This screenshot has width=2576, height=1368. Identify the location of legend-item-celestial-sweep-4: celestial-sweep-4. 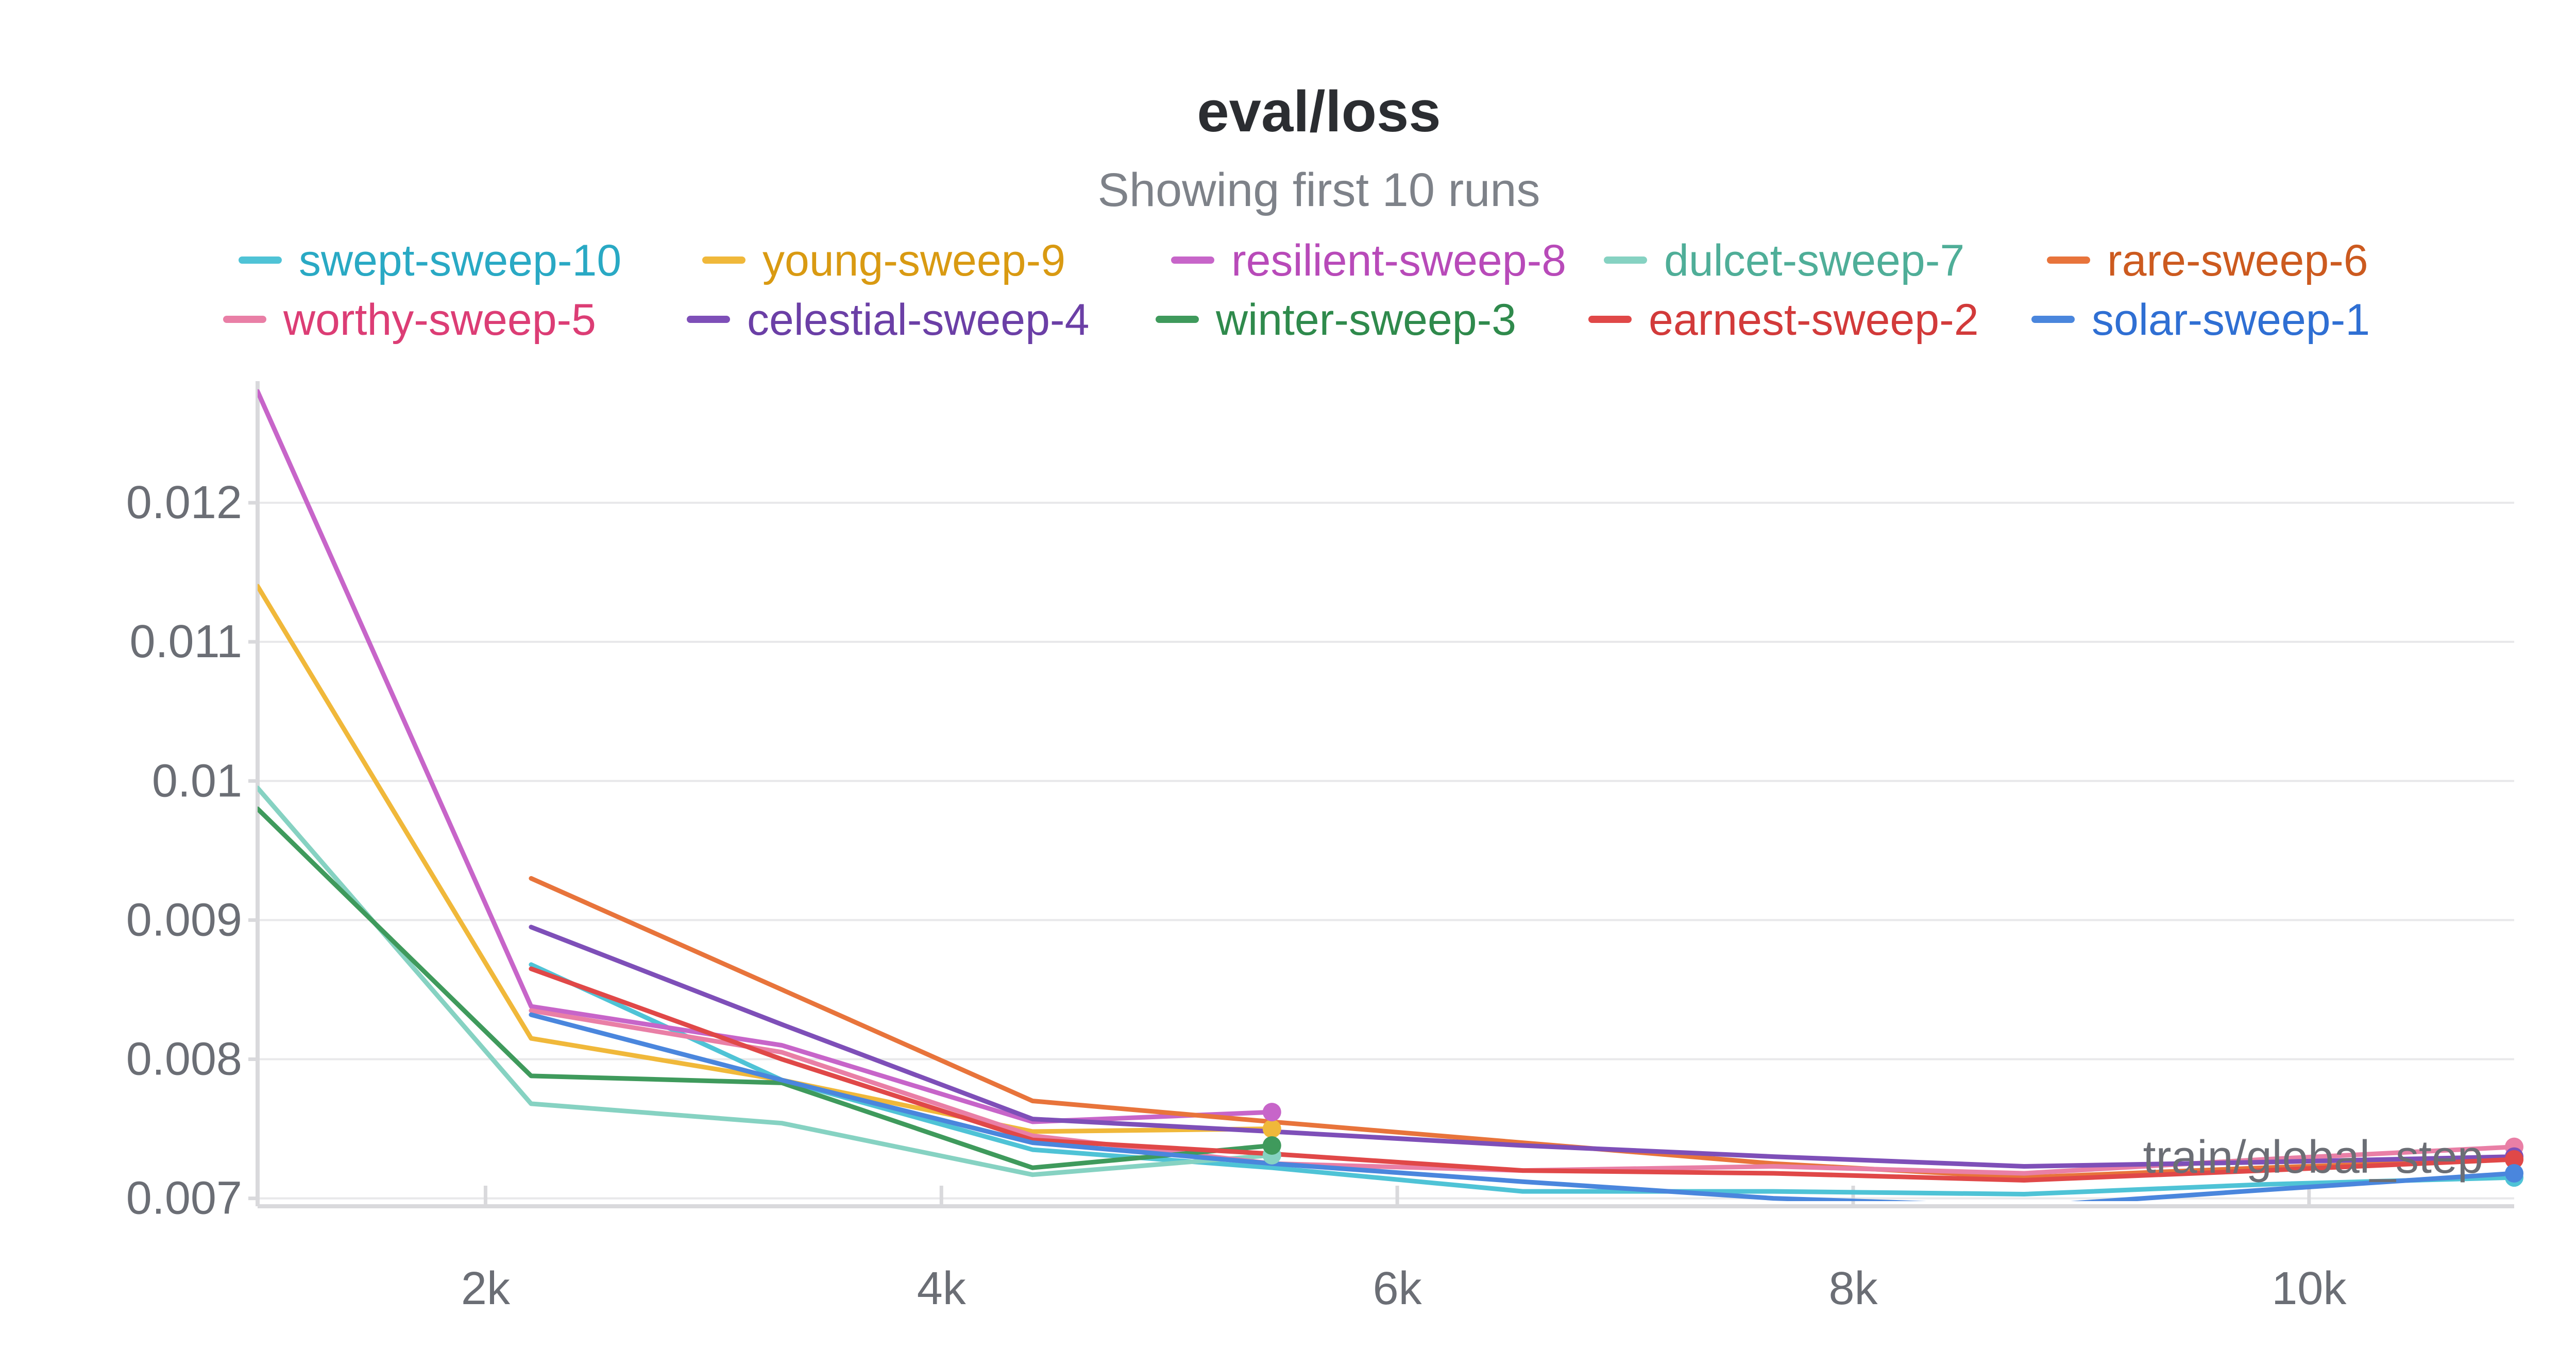
(888, 320).